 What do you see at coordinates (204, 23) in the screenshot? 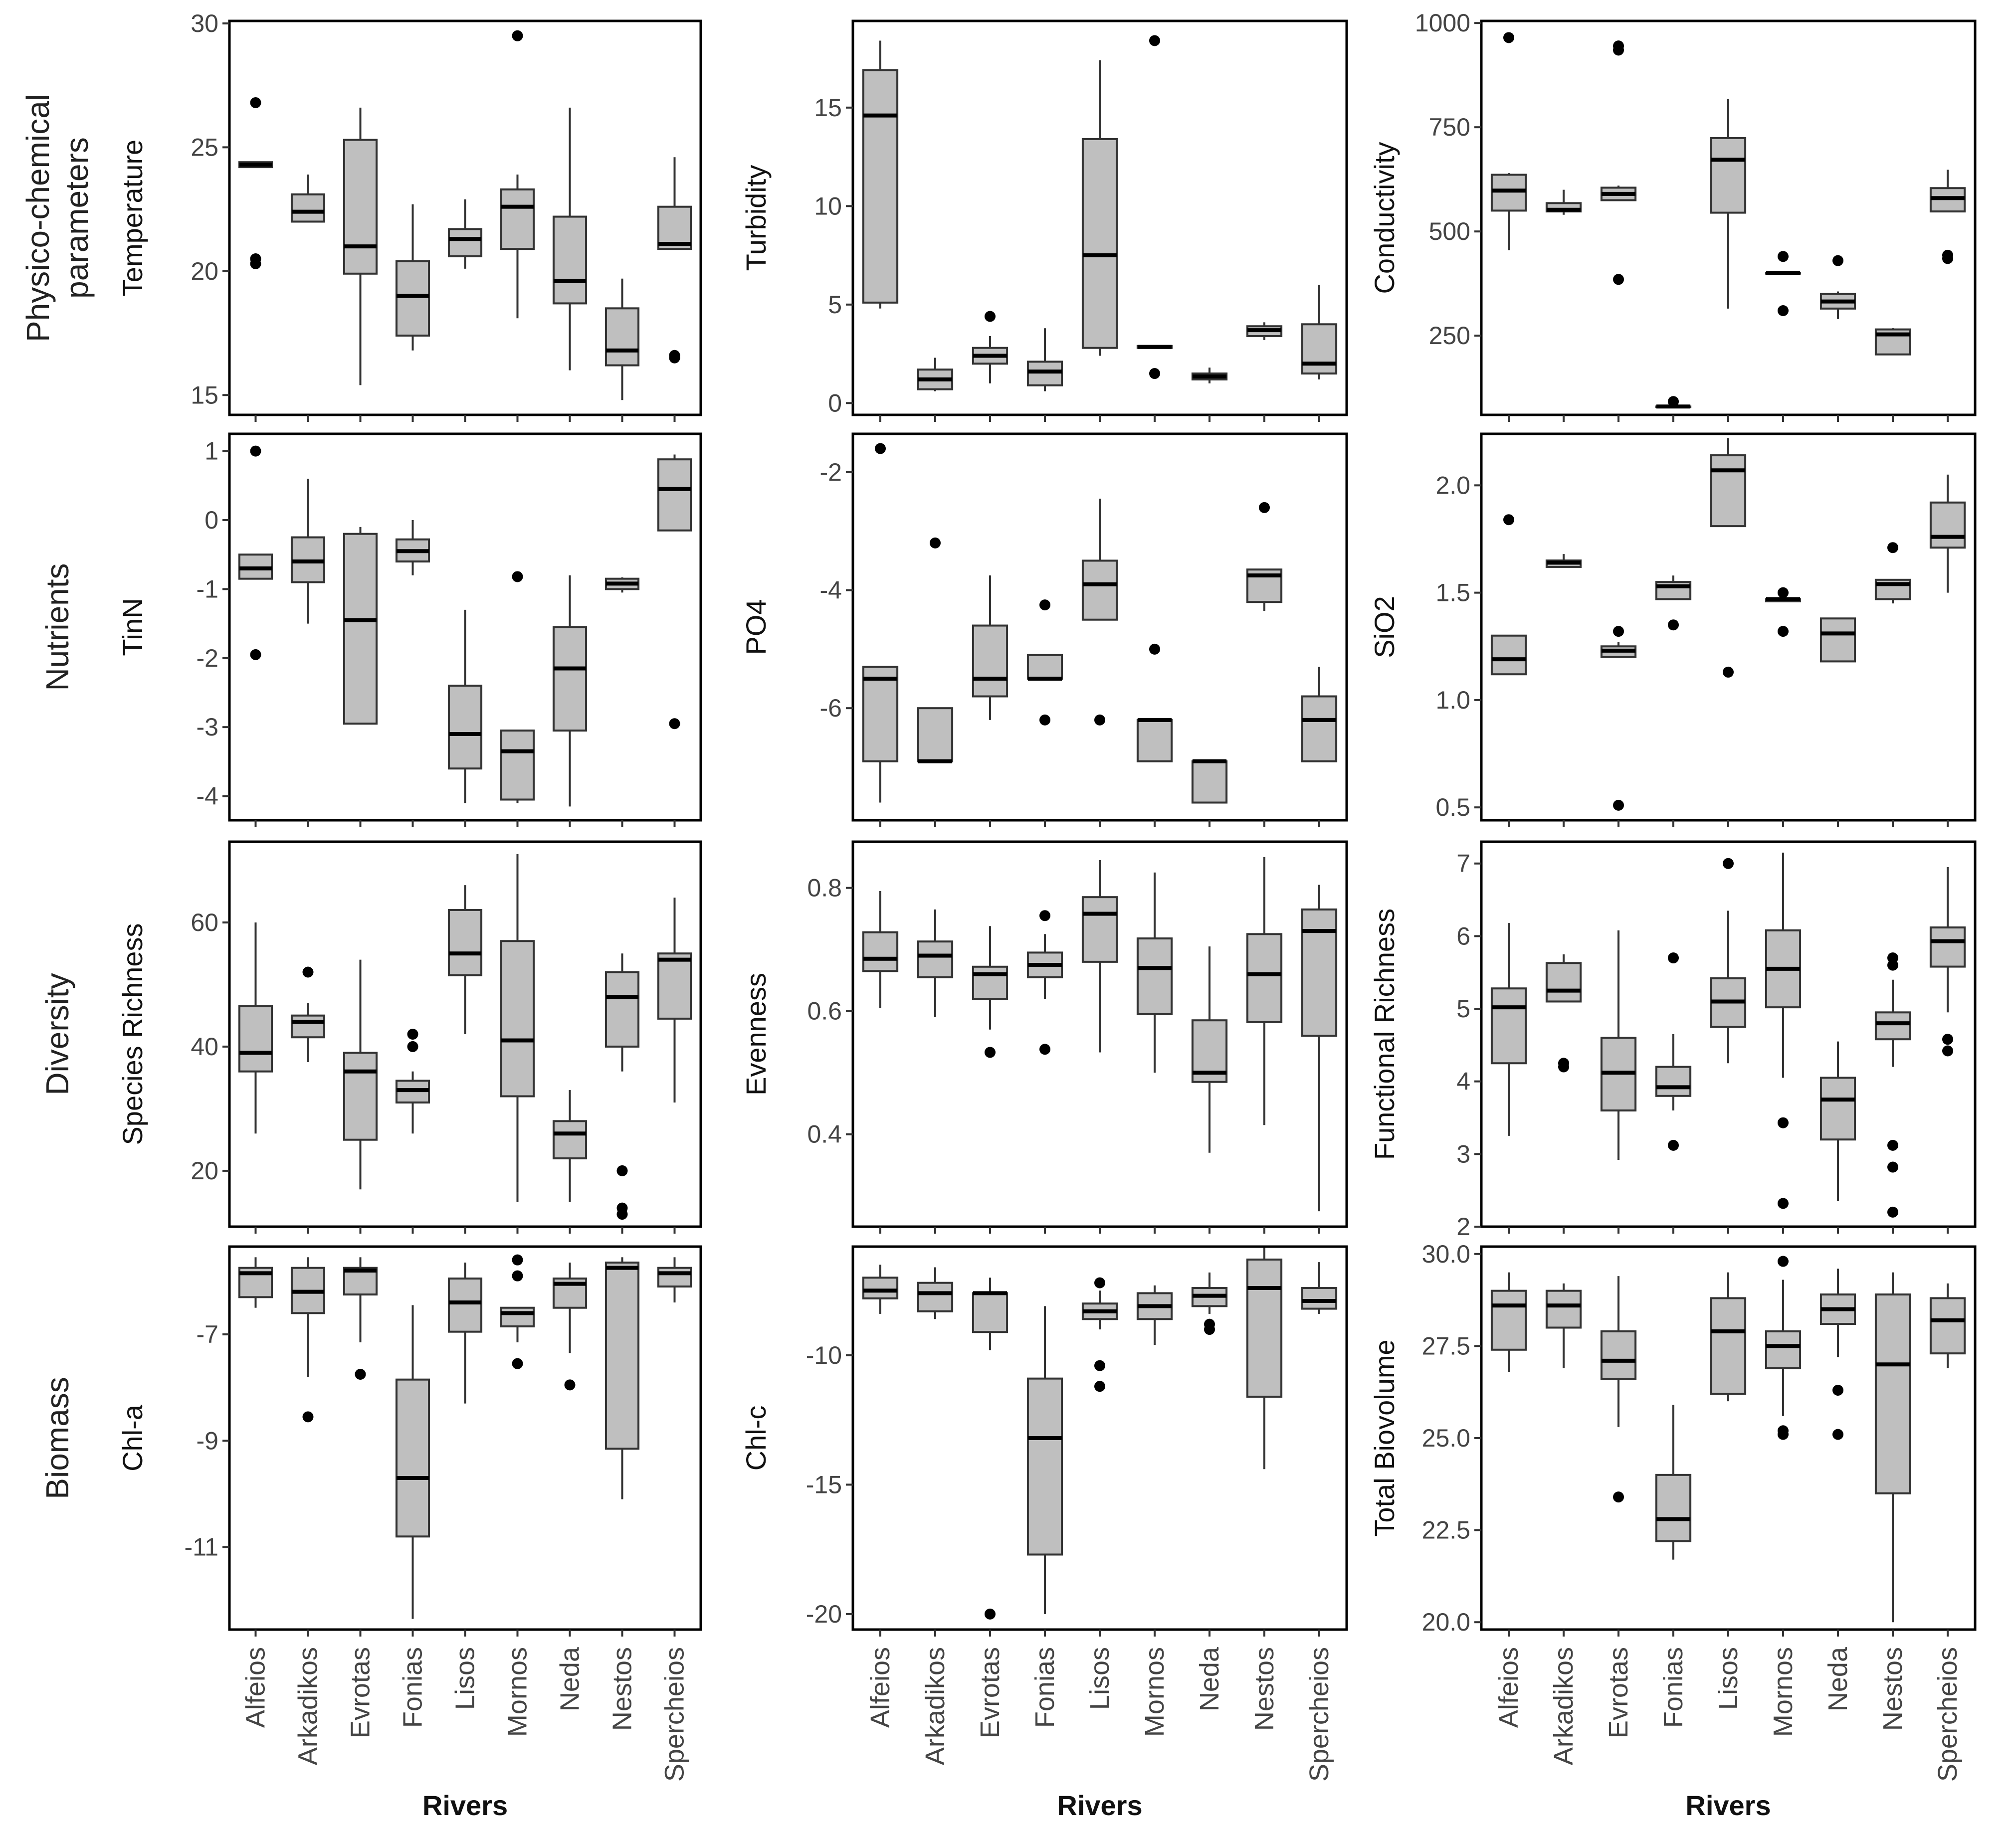
I see `y-tick-label: 30` at bounding box center [204, 23].